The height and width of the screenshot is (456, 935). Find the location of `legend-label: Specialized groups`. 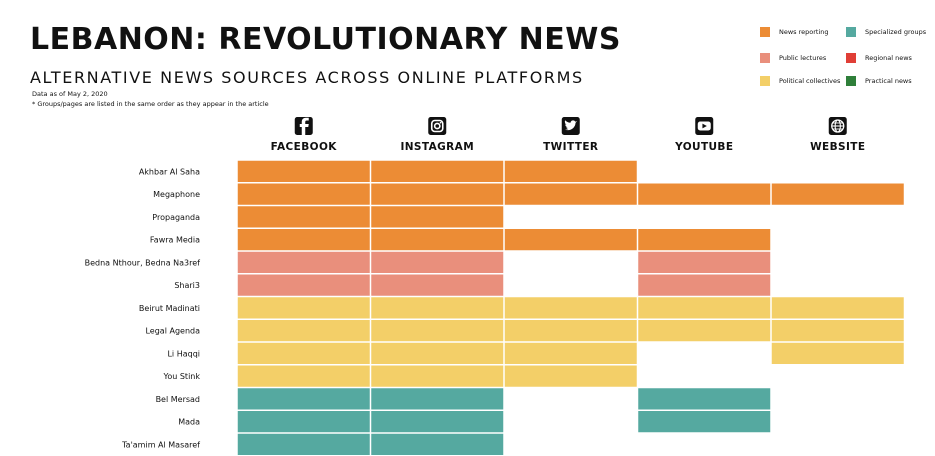

legend-label: Specialized groups is located at coordinates (896, 32).